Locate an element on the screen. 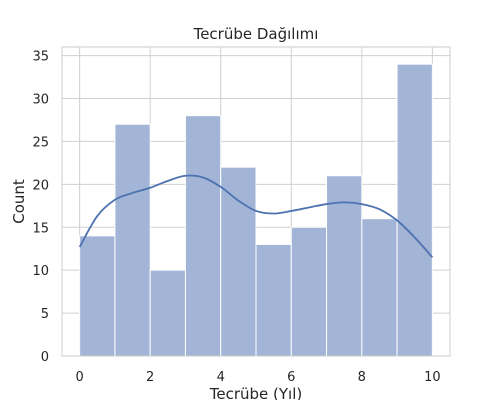 This screenshot has height=400, width=500. x-axis-label: Tecrübe (Yıl) is located at coordinates (255, 392).